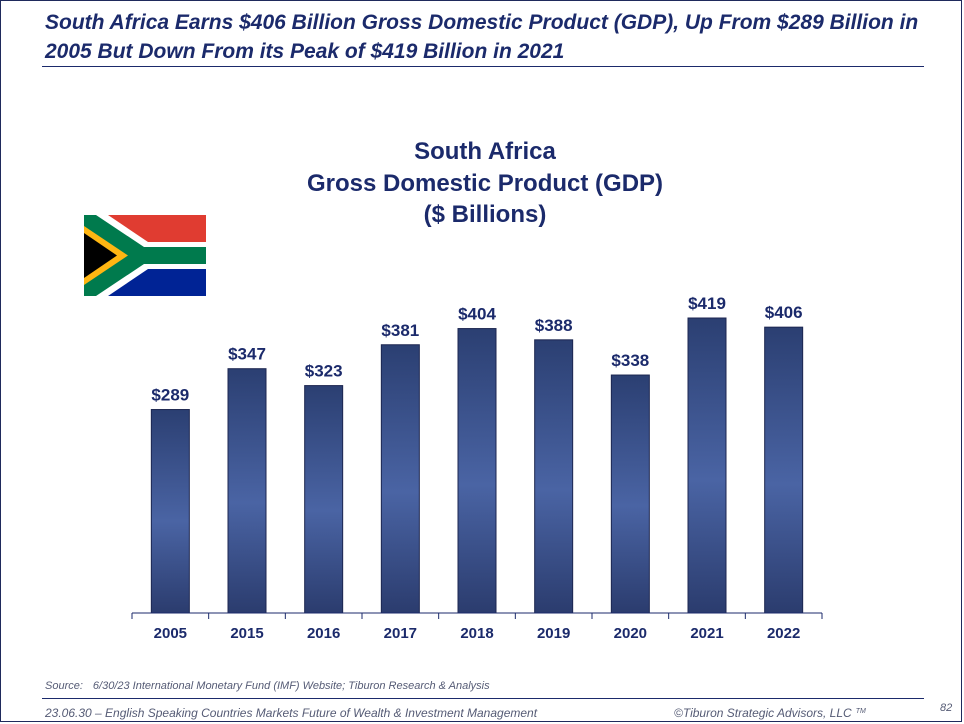  What do you see at coordinates (485, 151) in the screenshot?
I see `chart-title-line-1: South Africa` at bounding box center [485, 151].